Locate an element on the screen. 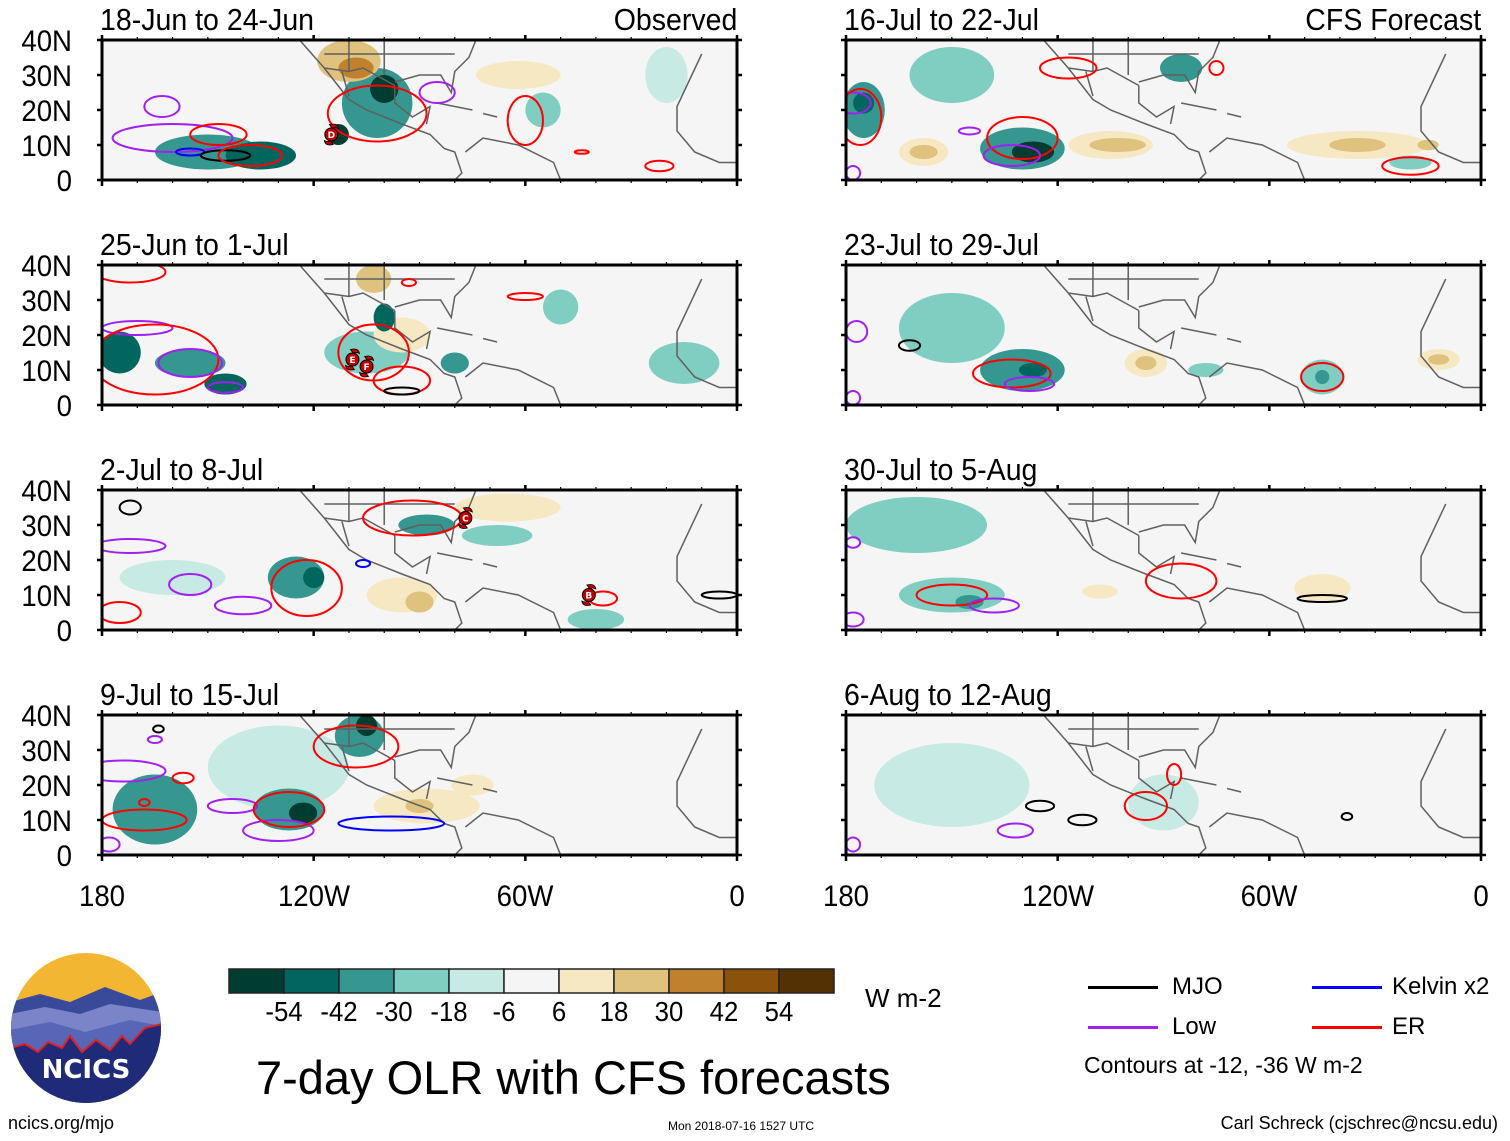 The width and height of the screenshot is (1510, 1141). map-panel-obs3: CB is located at coordinates (419, 560).